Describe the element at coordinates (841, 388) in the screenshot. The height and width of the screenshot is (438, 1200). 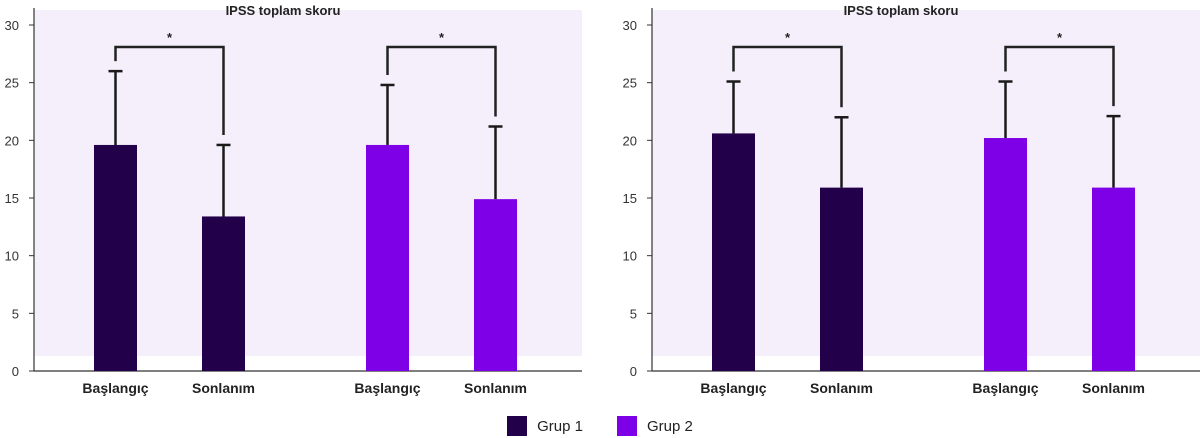
I see `chart2-category-label-2: Sonlanım` at that location.